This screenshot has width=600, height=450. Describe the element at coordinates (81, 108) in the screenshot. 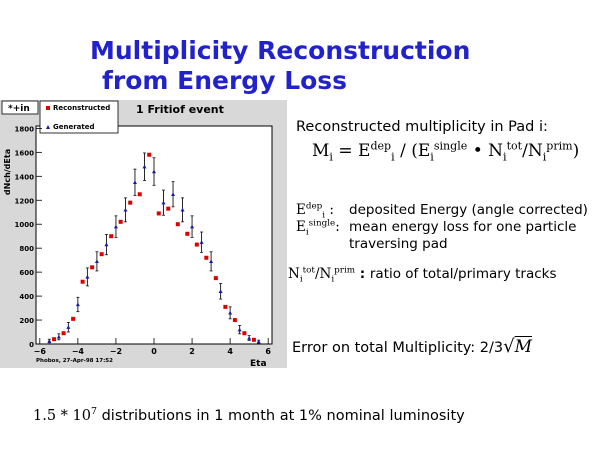

I see `legend-reconstructed-label: Reconstructed` at that location.